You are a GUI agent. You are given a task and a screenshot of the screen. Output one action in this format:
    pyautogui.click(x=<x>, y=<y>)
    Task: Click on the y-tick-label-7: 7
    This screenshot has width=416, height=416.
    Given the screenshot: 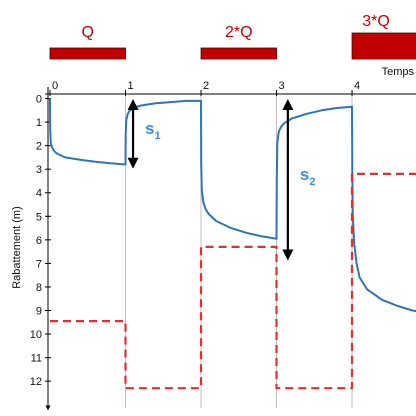 What is the action you would take?
    pyautogui.click(x=39, y=264)
    